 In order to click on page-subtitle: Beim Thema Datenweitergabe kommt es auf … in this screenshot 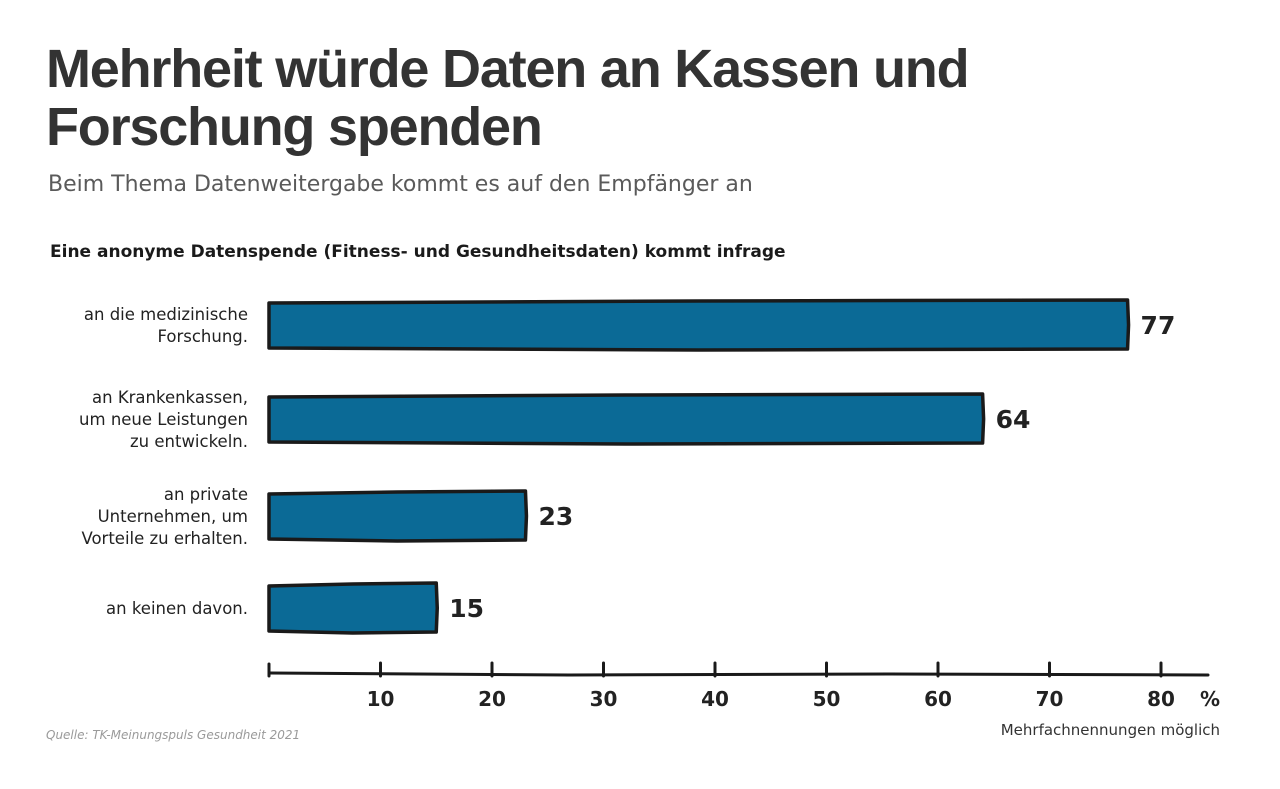, I will do `click(400, 184)`.